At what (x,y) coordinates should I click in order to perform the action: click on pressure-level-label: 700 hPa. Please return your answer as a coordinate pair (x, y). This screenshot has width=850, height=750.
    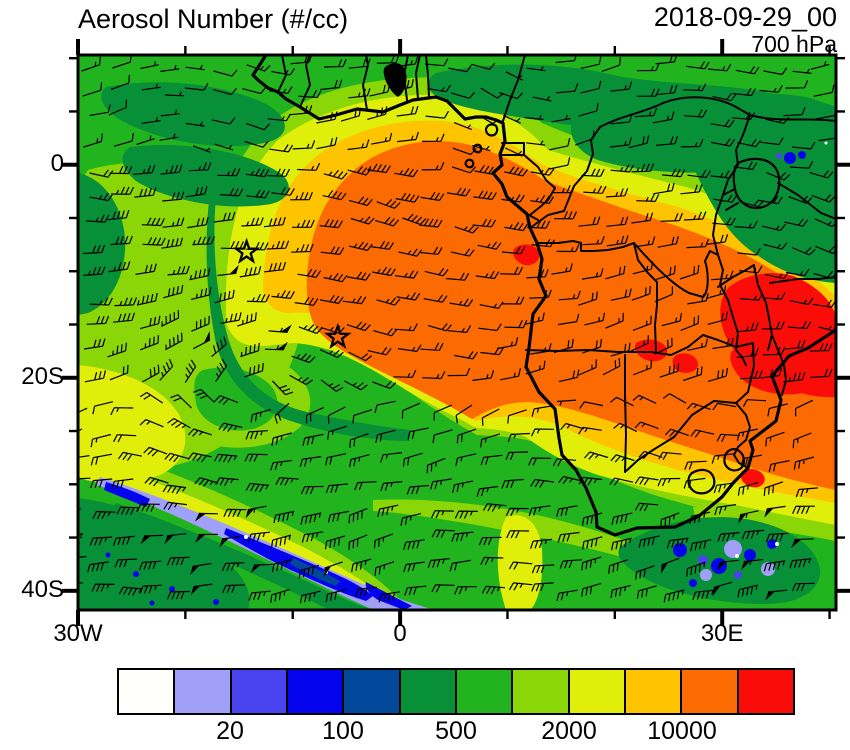
    Looking at the image, I should click on (794, 44).